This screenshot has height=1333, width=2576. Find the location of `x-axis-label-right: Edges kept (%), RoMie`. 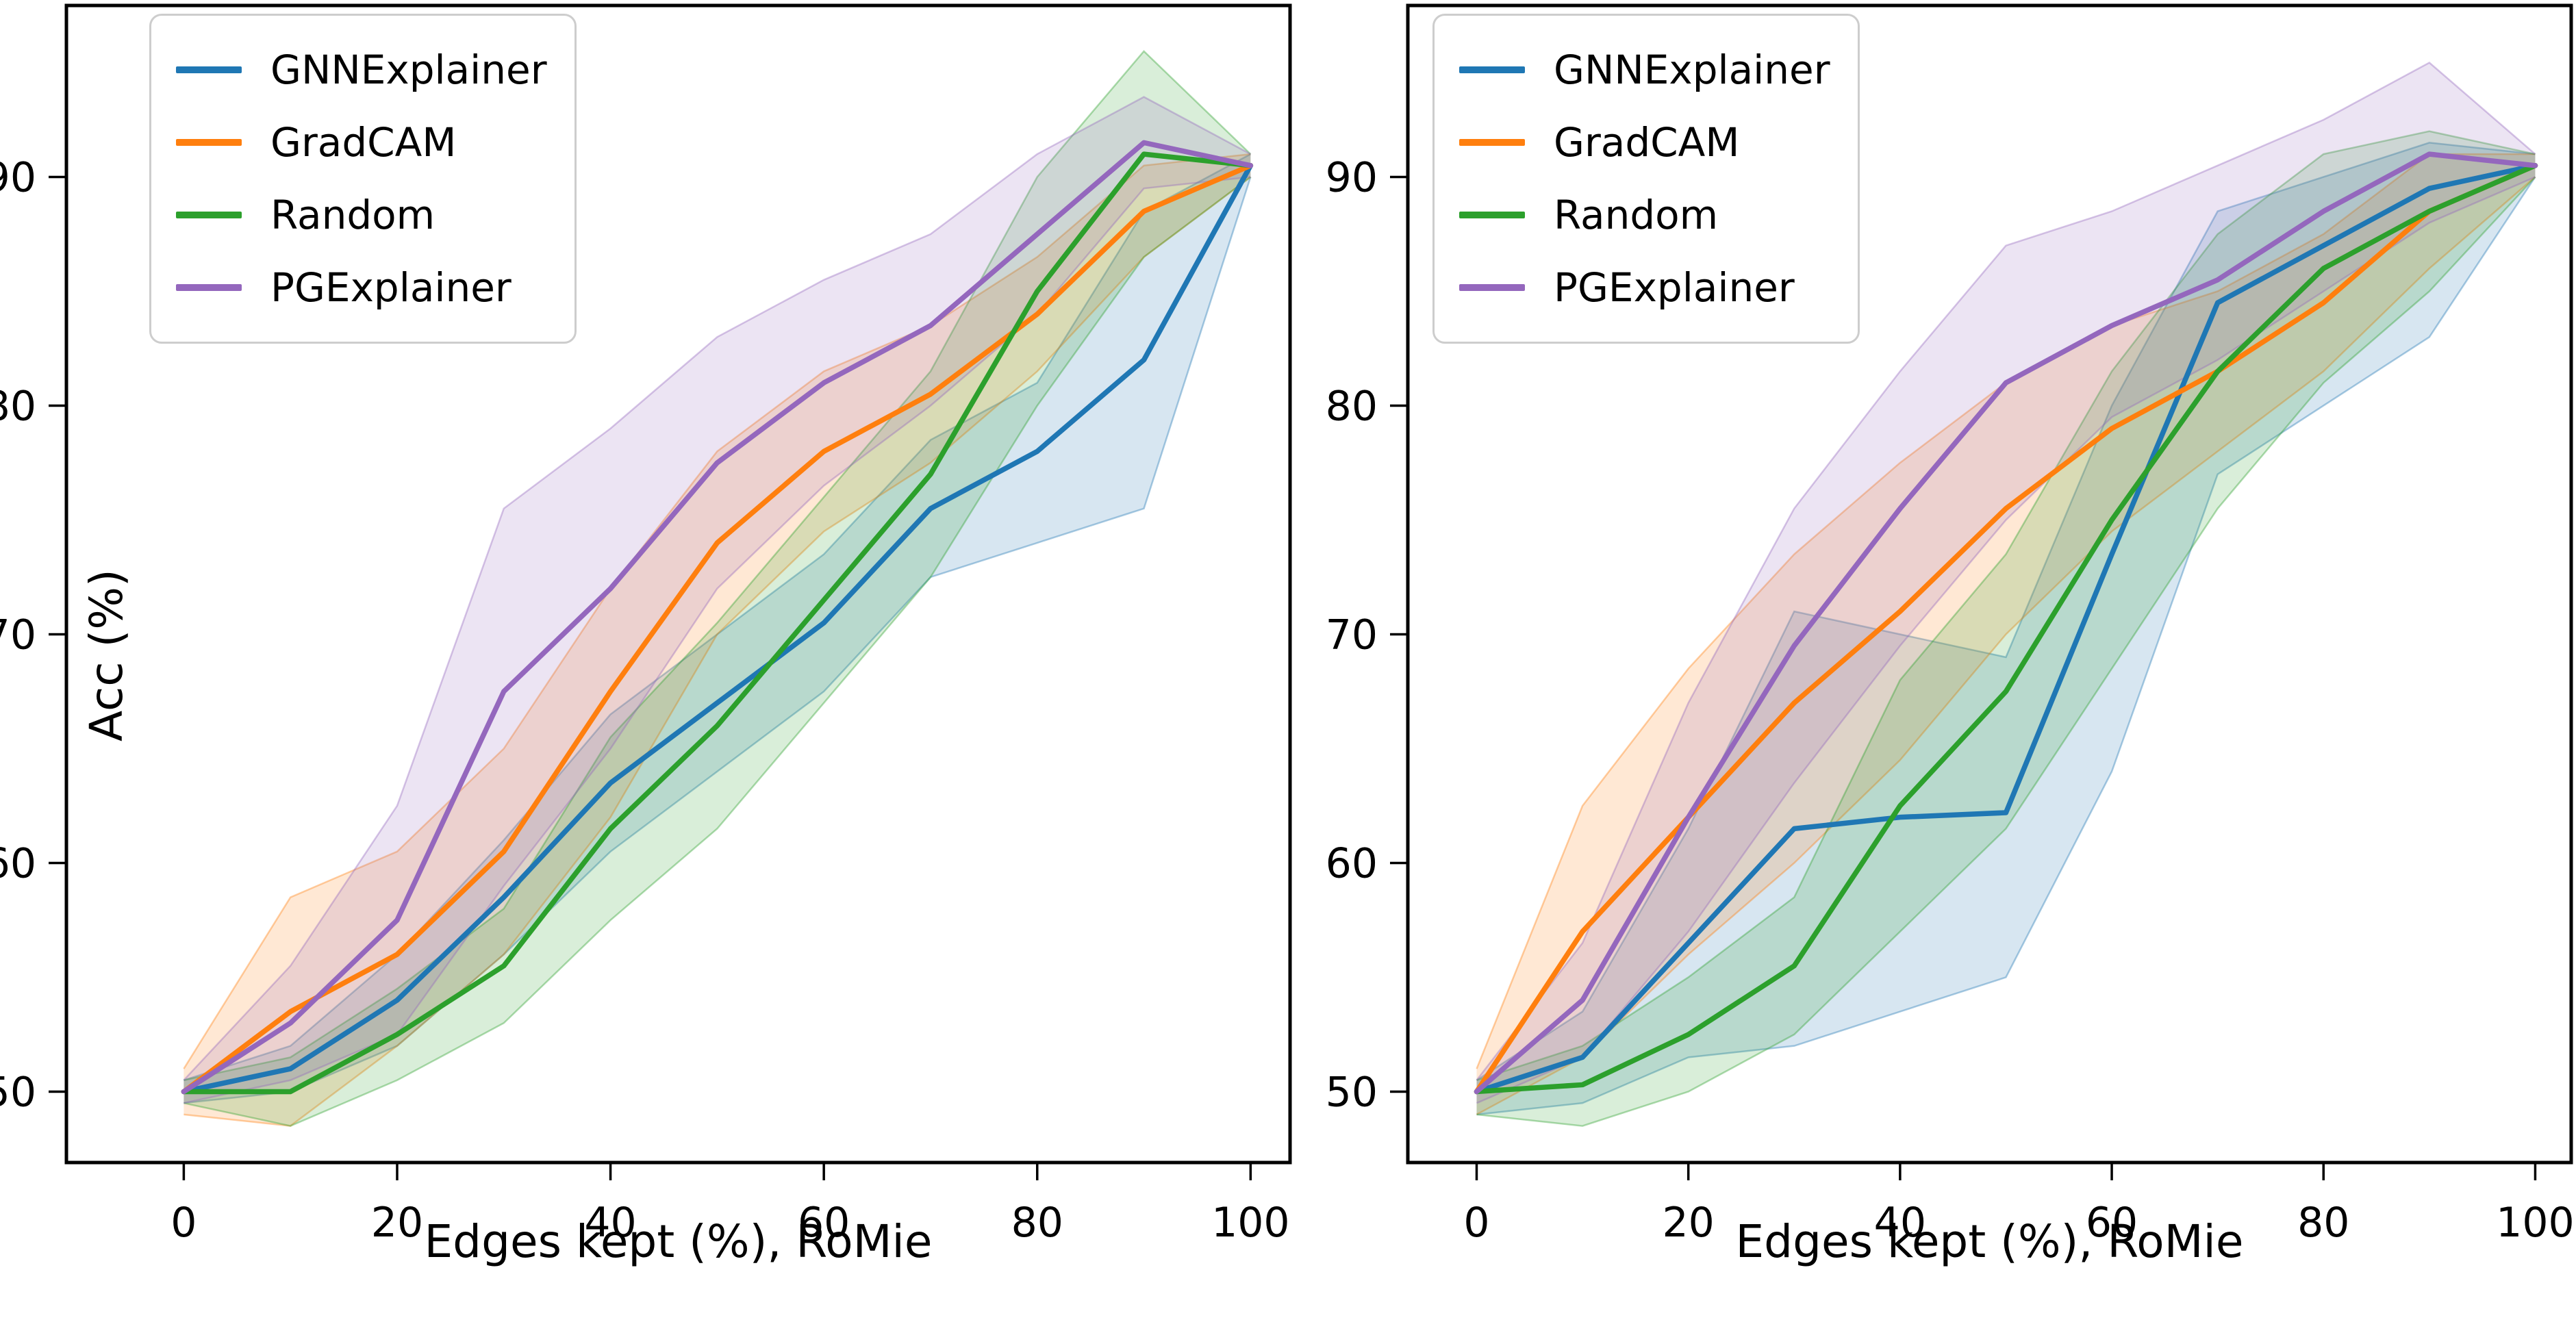

x-axis-label-right: Edges kept (%), RoMie is located at coordinates (1989, 1241).